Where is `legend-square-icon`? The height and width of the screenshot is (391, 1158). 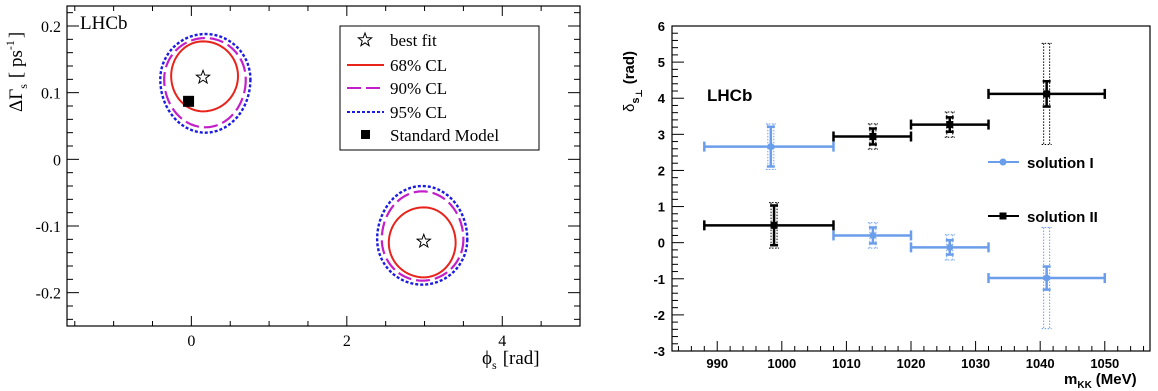
legend-square-icon is located at coordinates (365, 134).